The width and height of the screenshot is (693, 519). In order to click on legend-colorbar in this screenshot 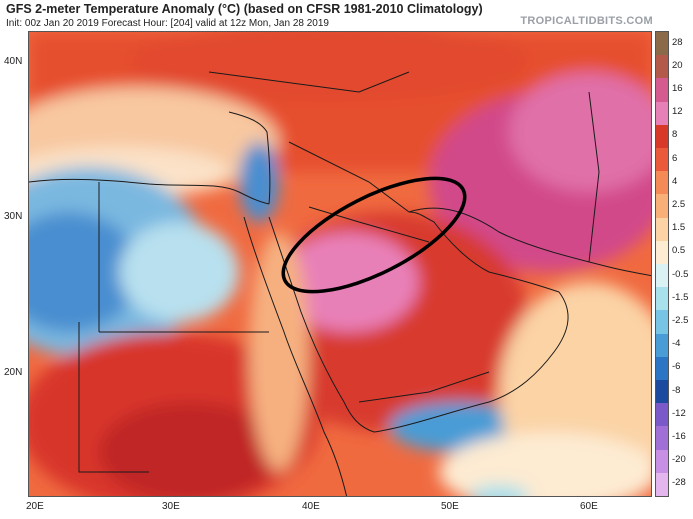, I will do `click(662, 264)`.